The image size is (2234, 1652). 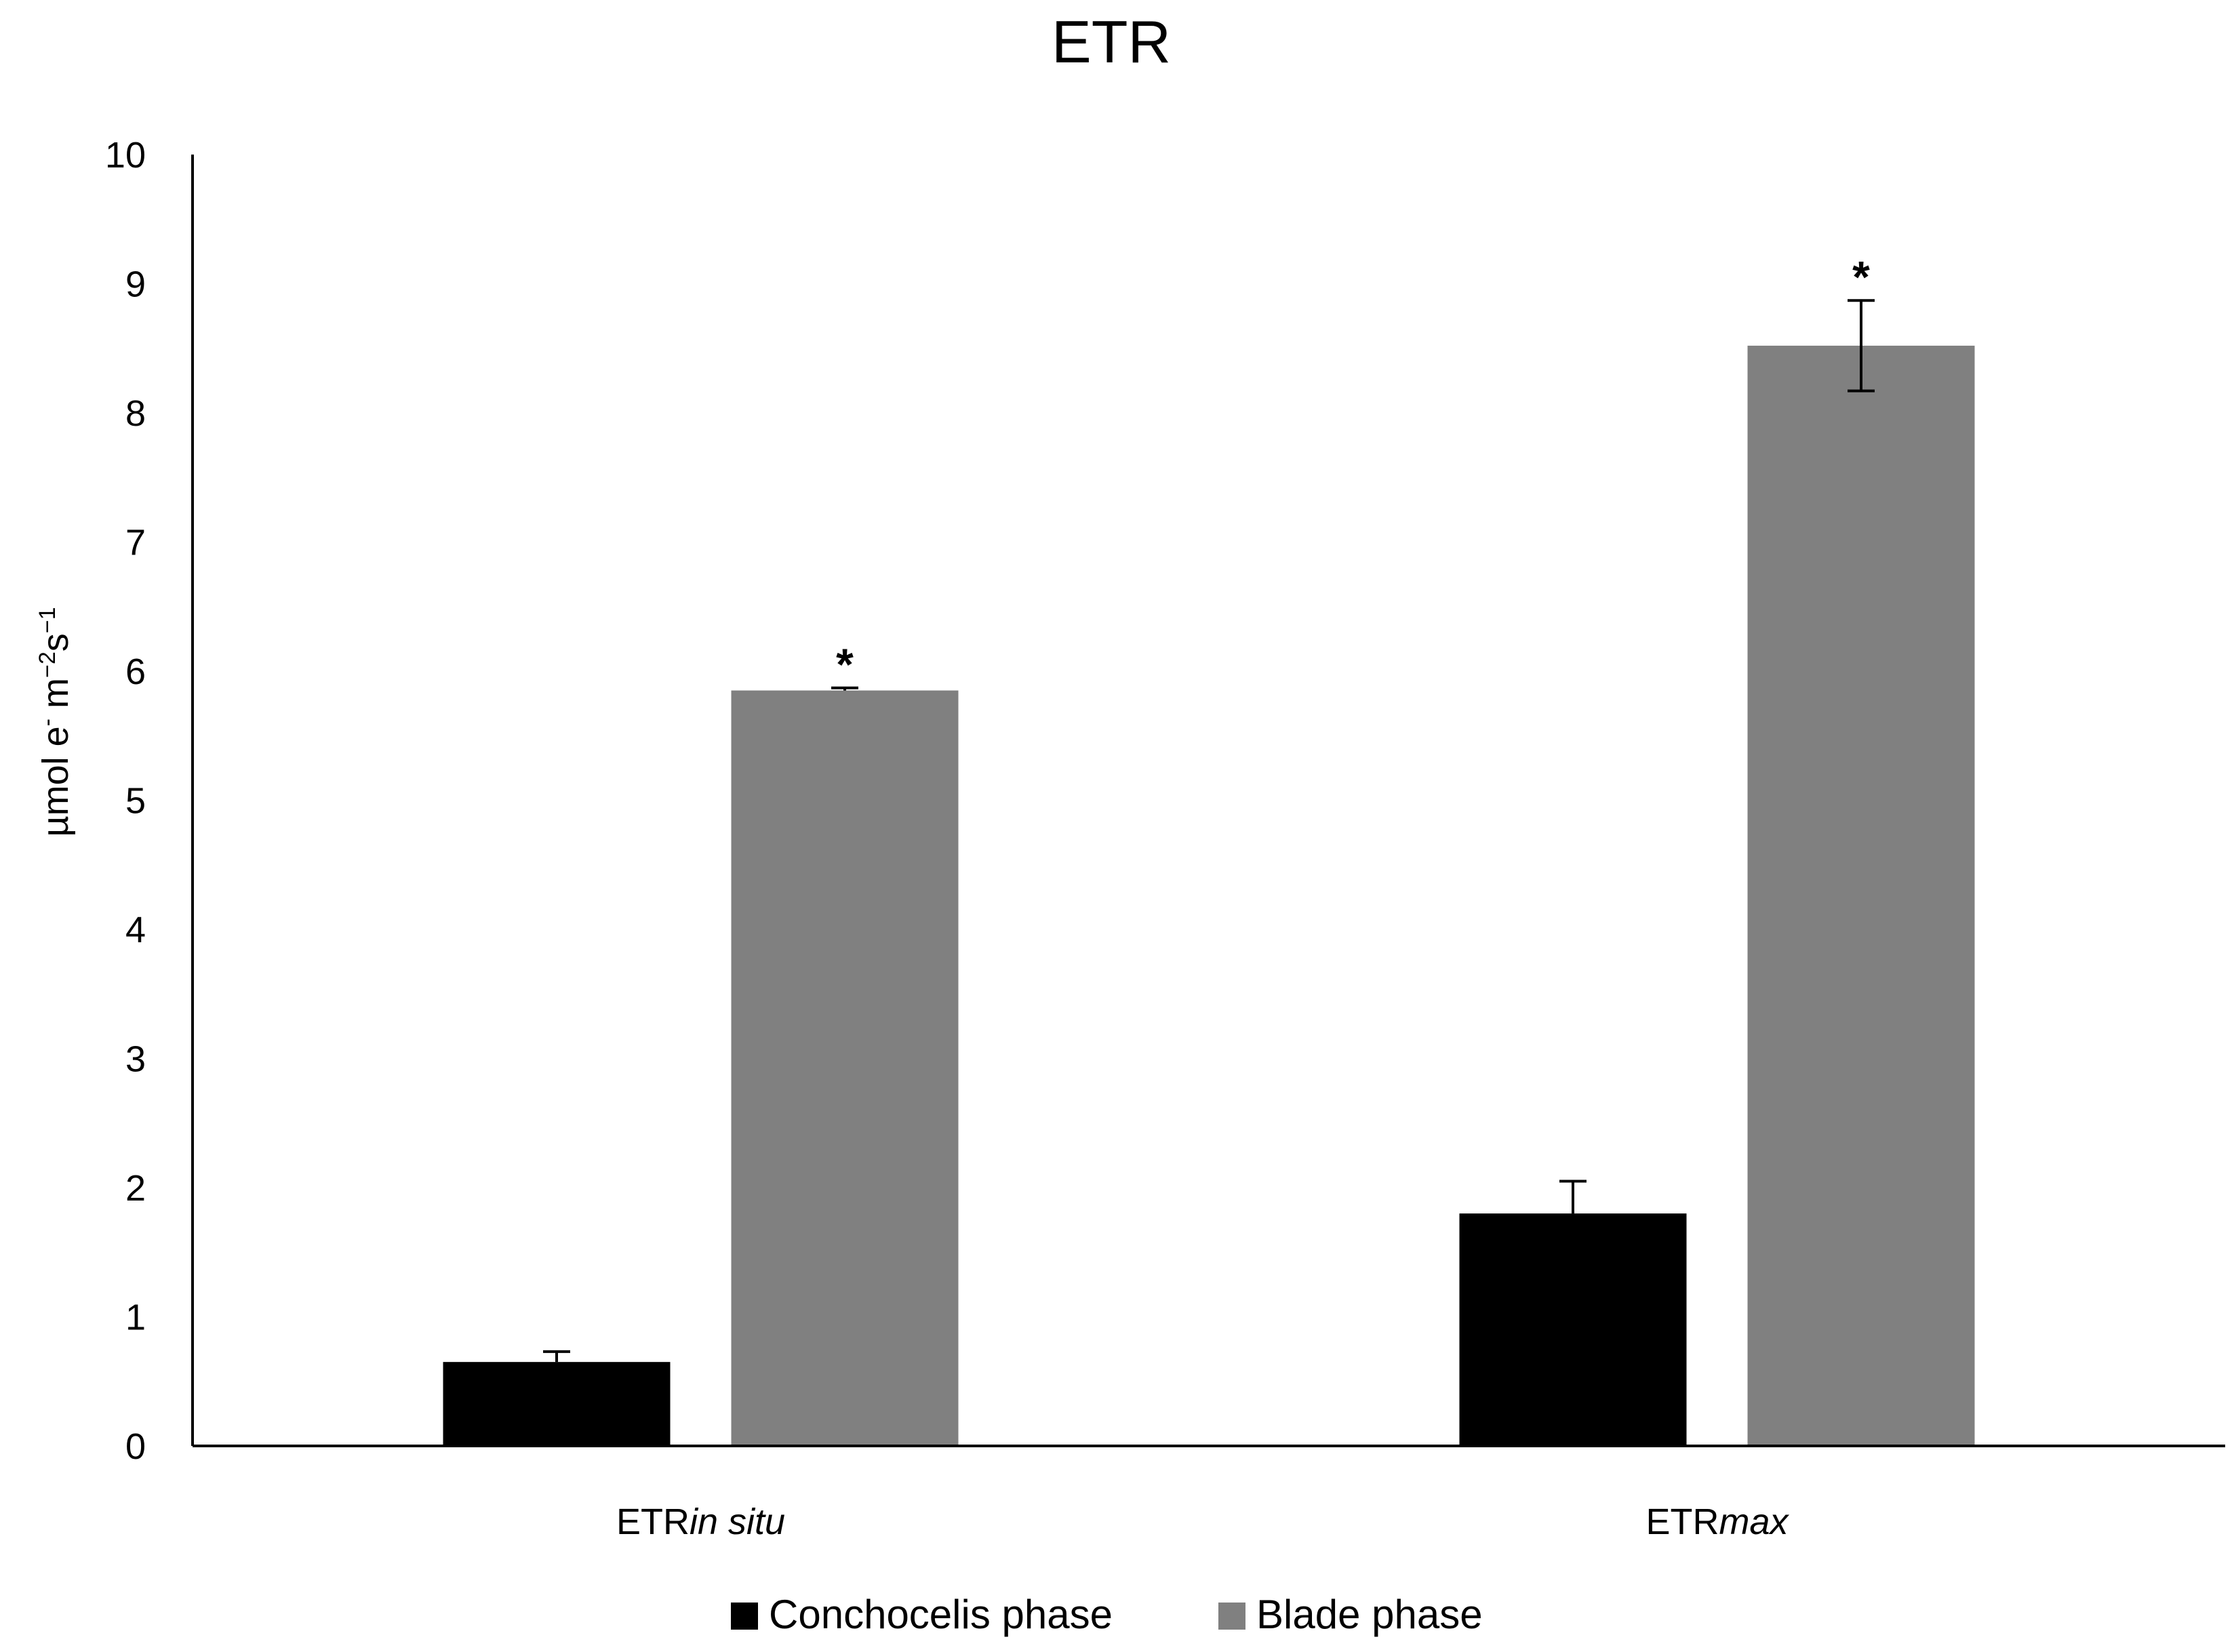 I want to click on y-axis-label-mid2: s, so click(x=55, y=642).